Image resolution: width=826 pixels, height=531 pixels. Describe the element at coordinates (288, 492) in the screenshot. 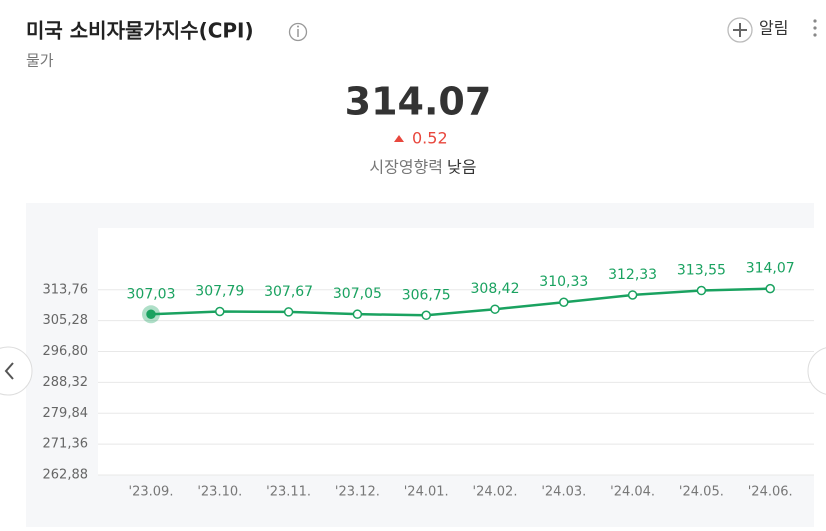

I see `x-tick-label: '23.11.` at that location.